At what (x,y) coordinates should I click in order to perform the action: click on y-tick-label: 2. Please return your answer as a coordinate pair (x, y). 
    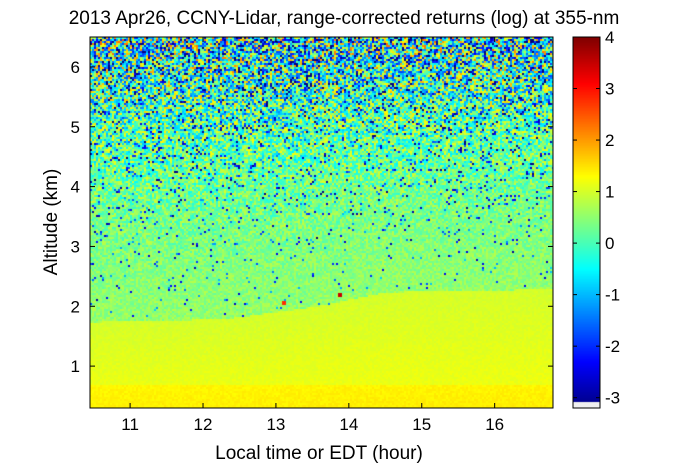
    Looking at the image, I should click on (75, 306).